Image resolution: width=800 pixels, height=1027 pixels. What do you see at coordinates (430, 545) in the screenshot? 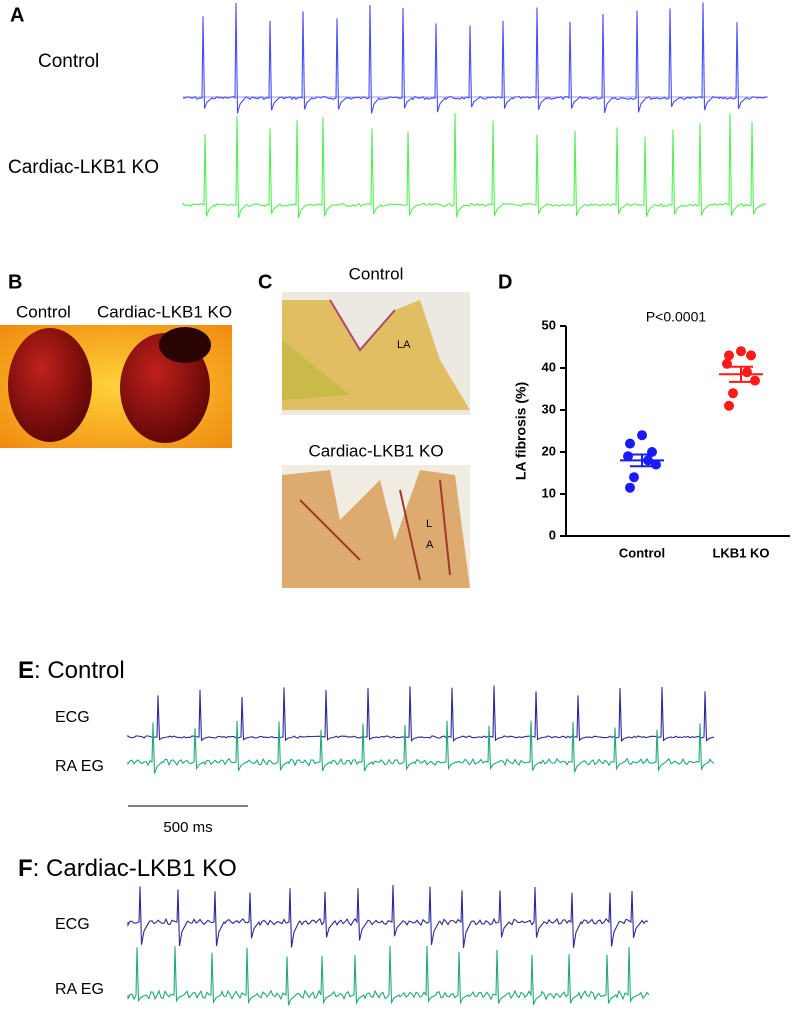
I see `image-label: A` at bounding box center [430, 545].